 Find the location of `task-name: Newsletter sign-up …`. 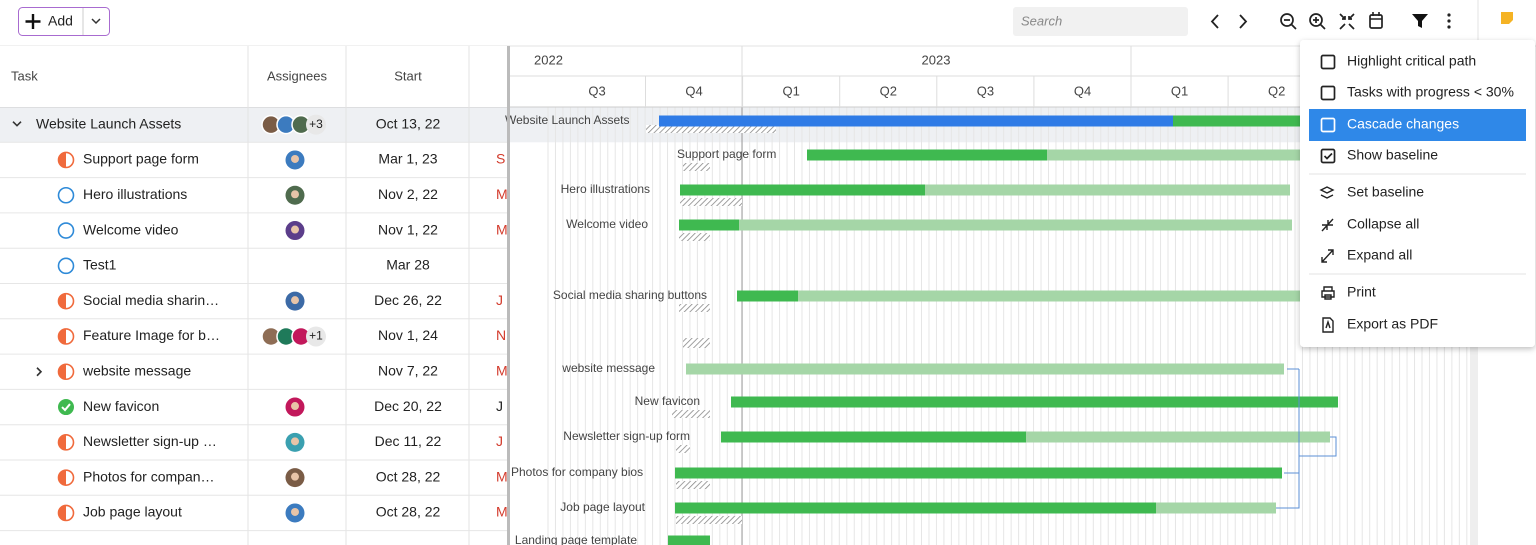

task-name: Newsletter sign-up … is located at coordinates (150, 441).